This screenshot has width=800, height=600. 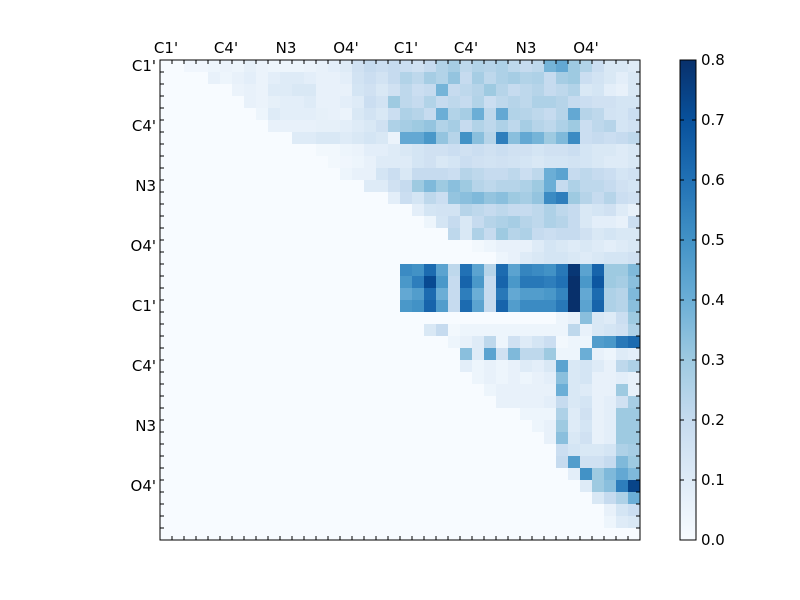 What do you see at coordinates (466, 48) in the screenshot?
I see `x-tick-label: C4'` at bounding box center [466, 48].